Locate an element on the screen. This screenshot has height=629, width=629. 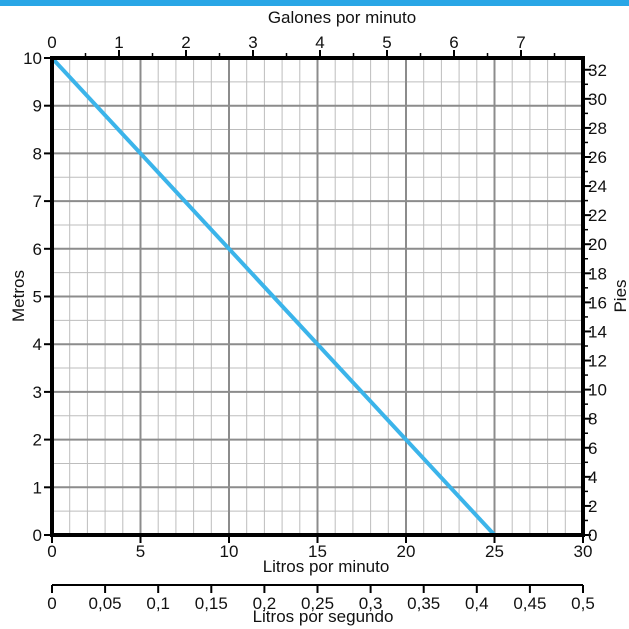
extra-bottom-tick-label: 0,35 is located at coordinates (423, 603).